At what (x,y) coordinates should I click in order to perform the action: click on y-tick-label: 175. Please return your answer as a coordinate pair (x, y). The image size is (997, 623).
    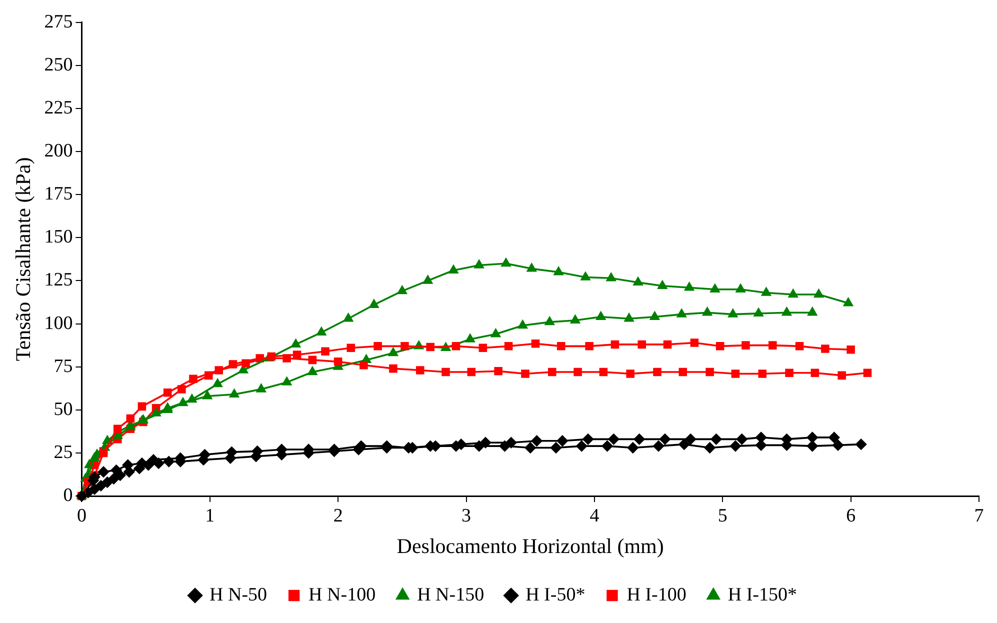
    Looking at the image, I should click on (58, 194).